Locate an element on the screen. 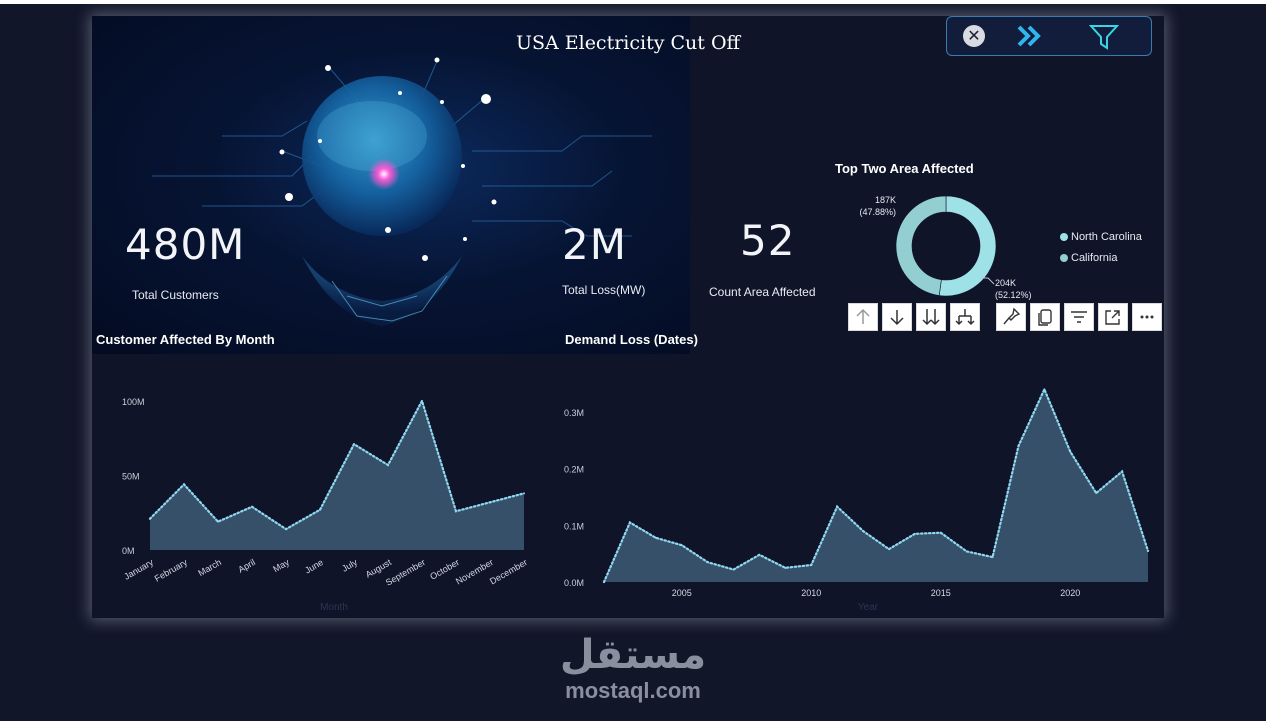 The image size is (1266, 721). demand-xtick-label: 2015 is located at coordinates (941, 593).